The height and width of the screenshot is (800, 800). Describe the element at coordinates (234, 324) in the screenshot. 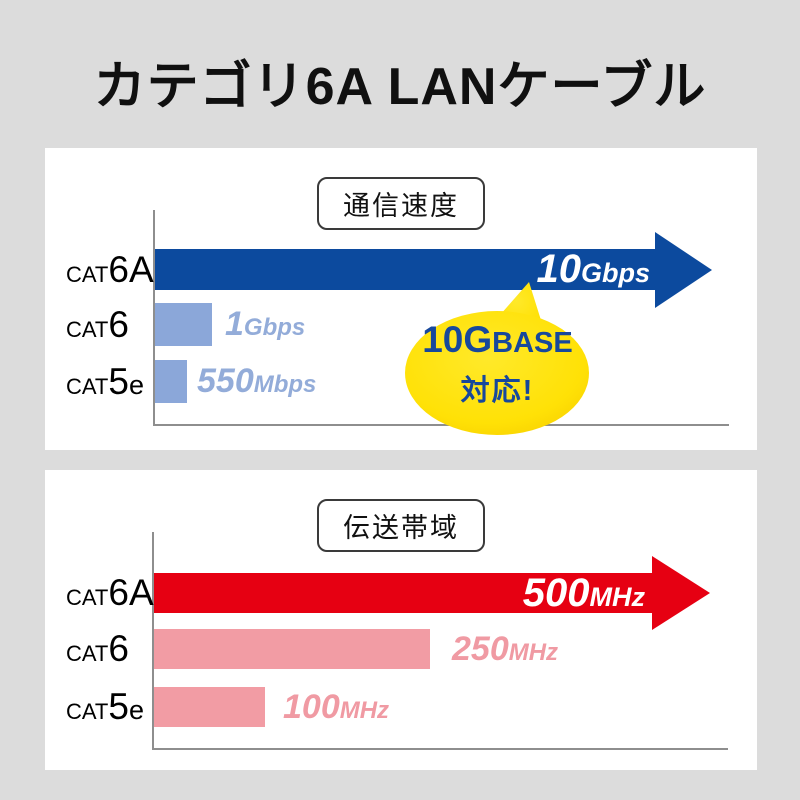

I see `value-number: 1` at that location.